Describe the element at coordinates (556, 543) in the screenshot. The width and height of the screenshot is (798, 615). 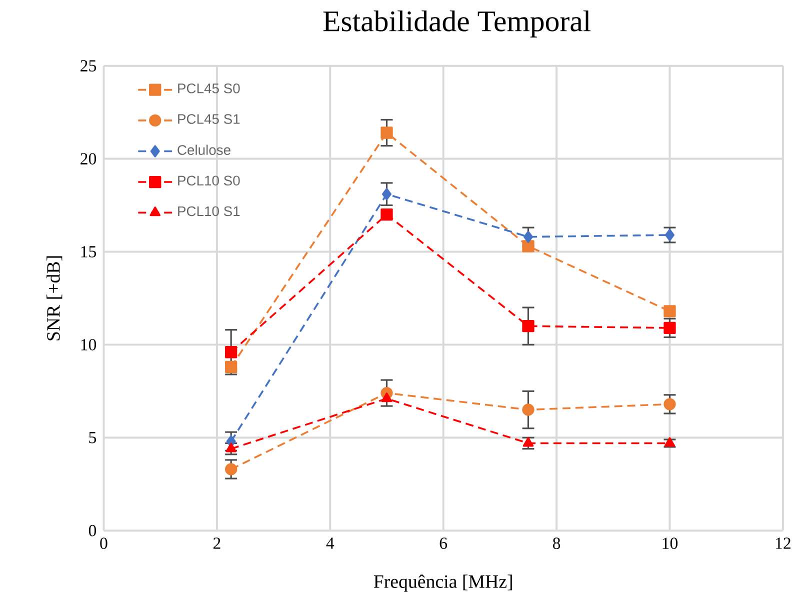
I see `x-tick-label: 8` at that location.